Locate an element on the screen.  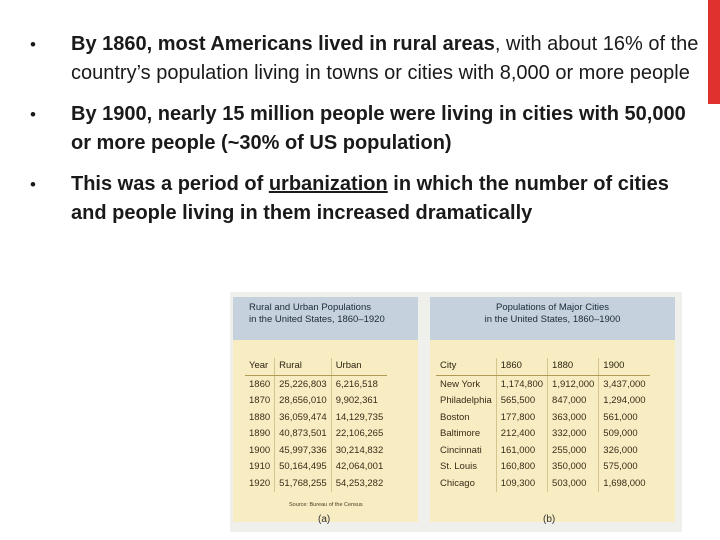
table-cell: St. Louis is located at coordinates (458, 467).